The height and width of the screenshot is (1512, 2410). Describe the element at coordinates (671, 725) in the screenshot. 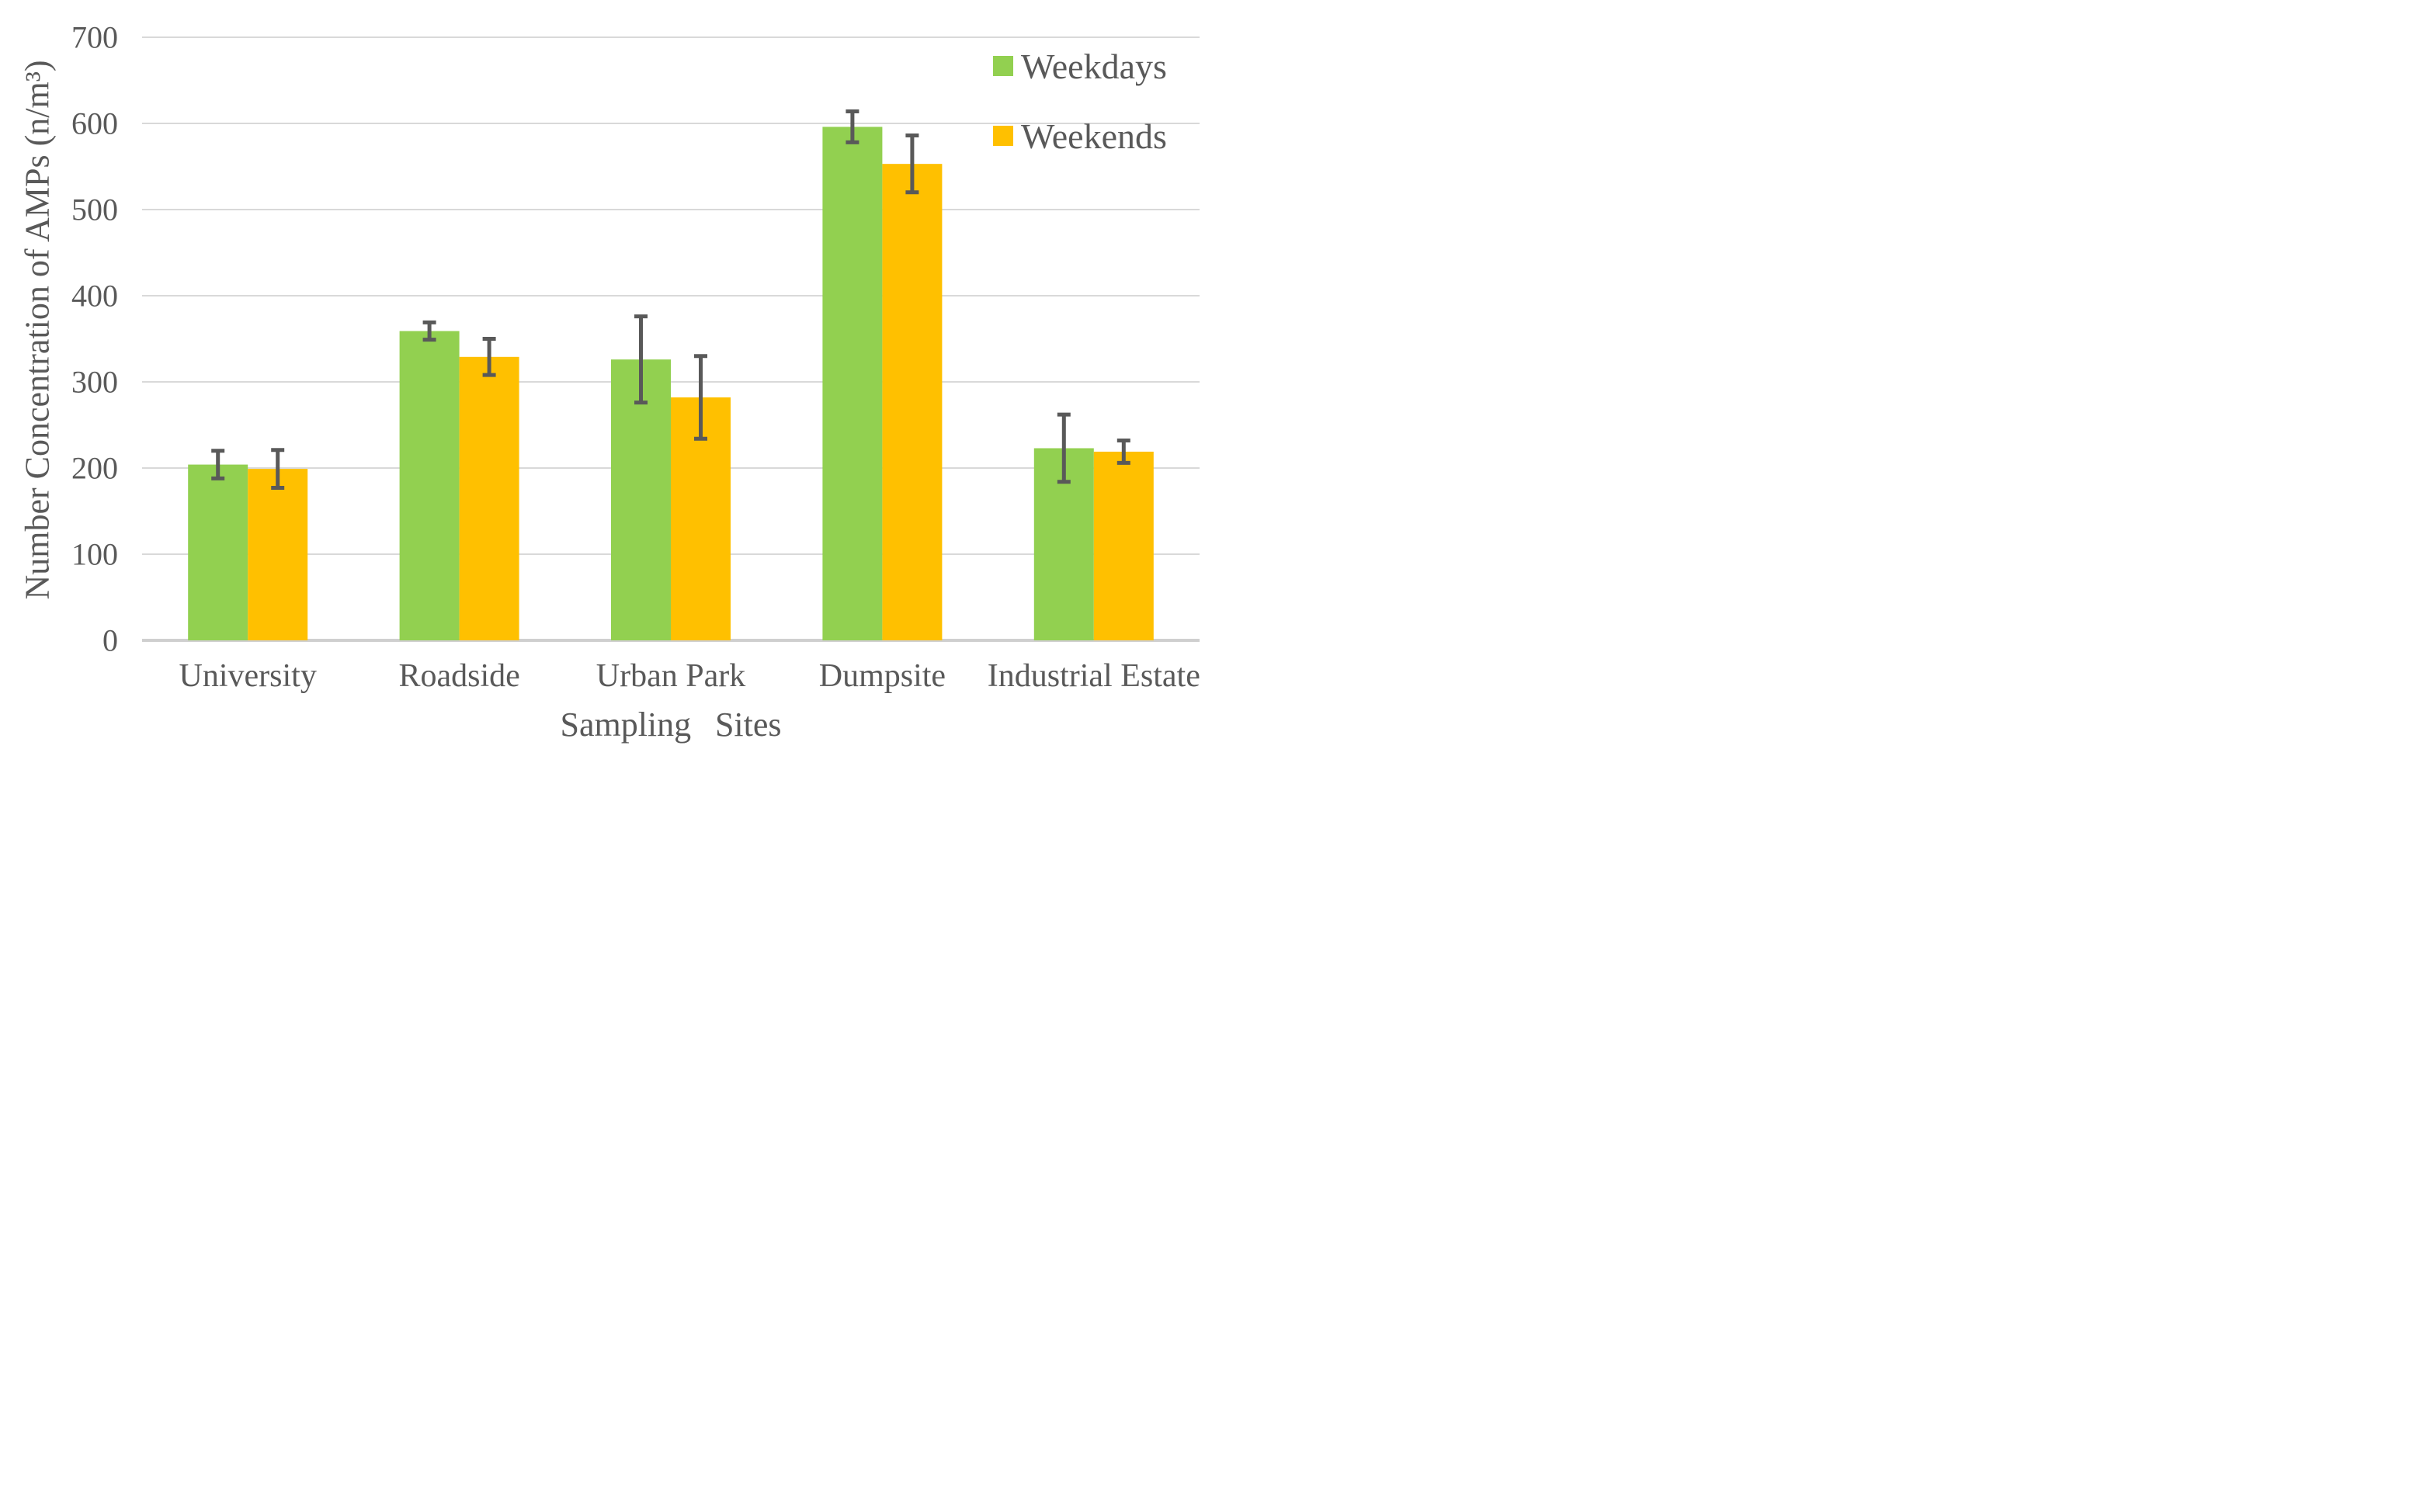

I see `x-axis-title: Sampling Sites` at that location.